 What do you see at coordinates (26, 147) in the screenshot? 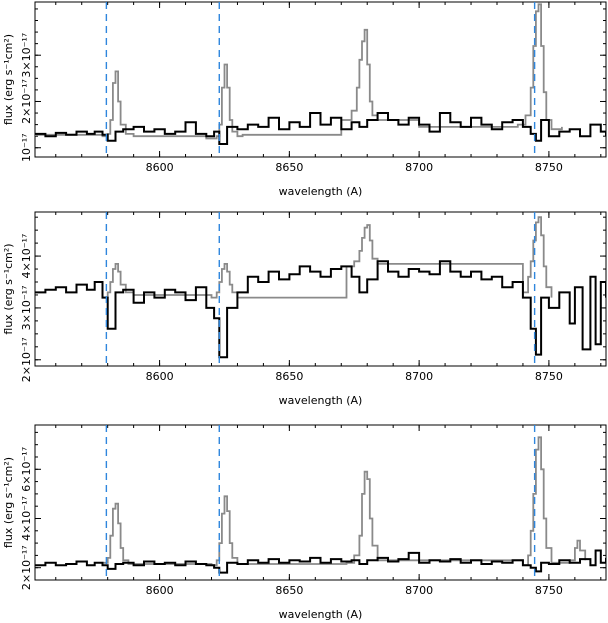
I see `y-tick-label: 10⁻¹⁷` at bounding box center [26, 147].